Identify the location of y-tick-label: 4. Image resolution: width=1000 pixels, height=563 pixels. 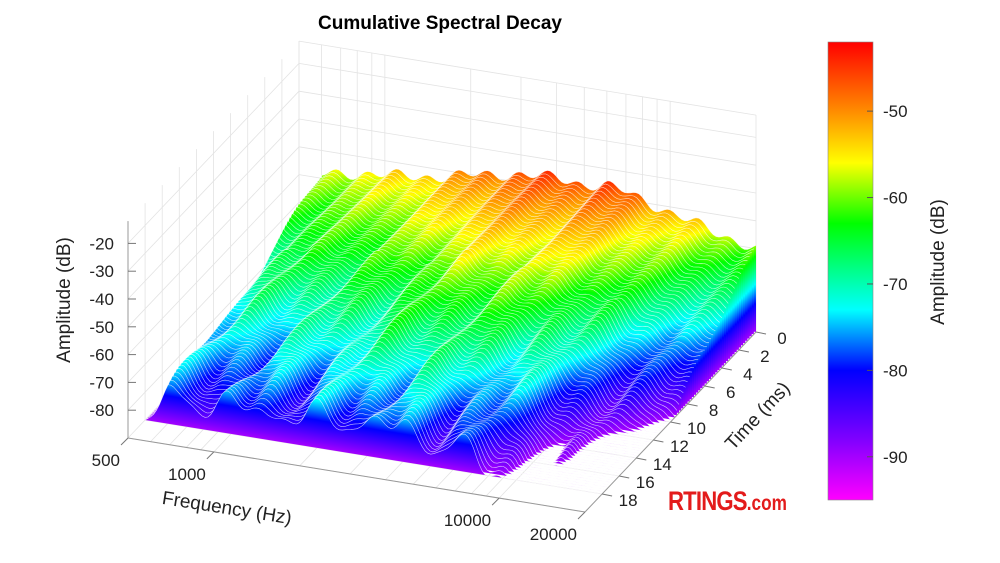
(747, 374).